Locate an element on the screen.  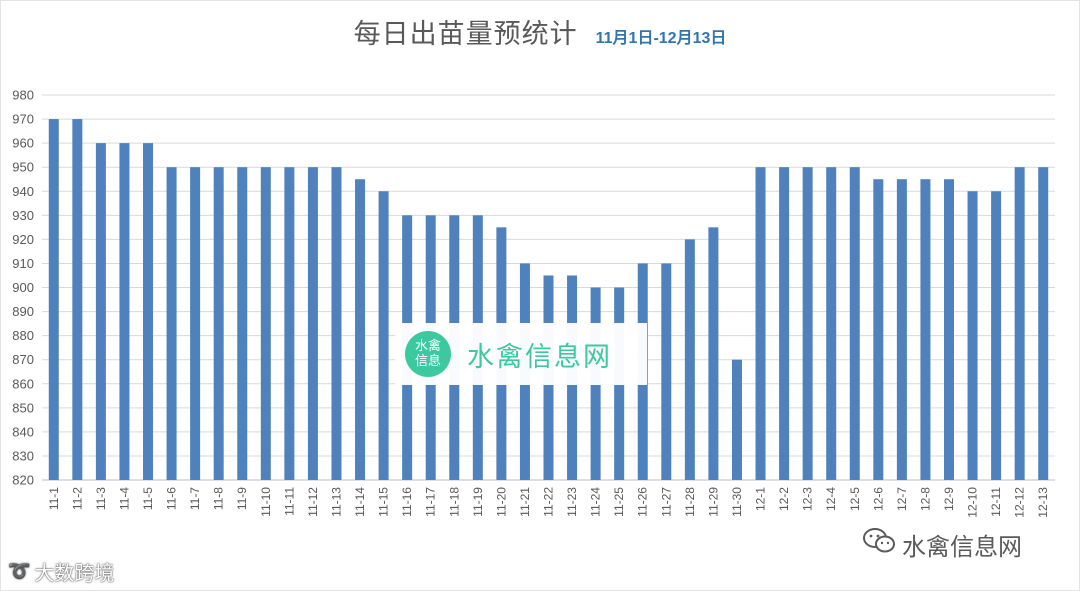
x-tick-label: 12-10 is located at coordinates (973, 502).